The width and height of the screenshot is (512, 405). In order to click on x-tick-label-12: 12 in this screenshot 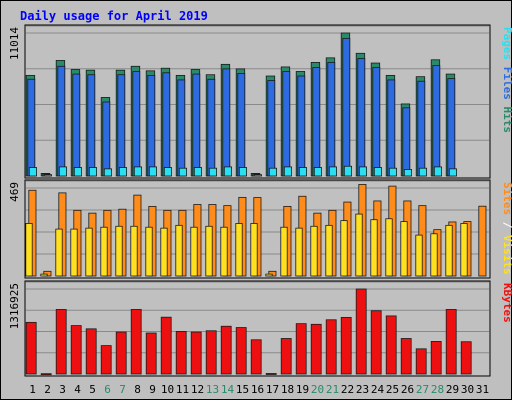, I will do `click(197, 389)`.